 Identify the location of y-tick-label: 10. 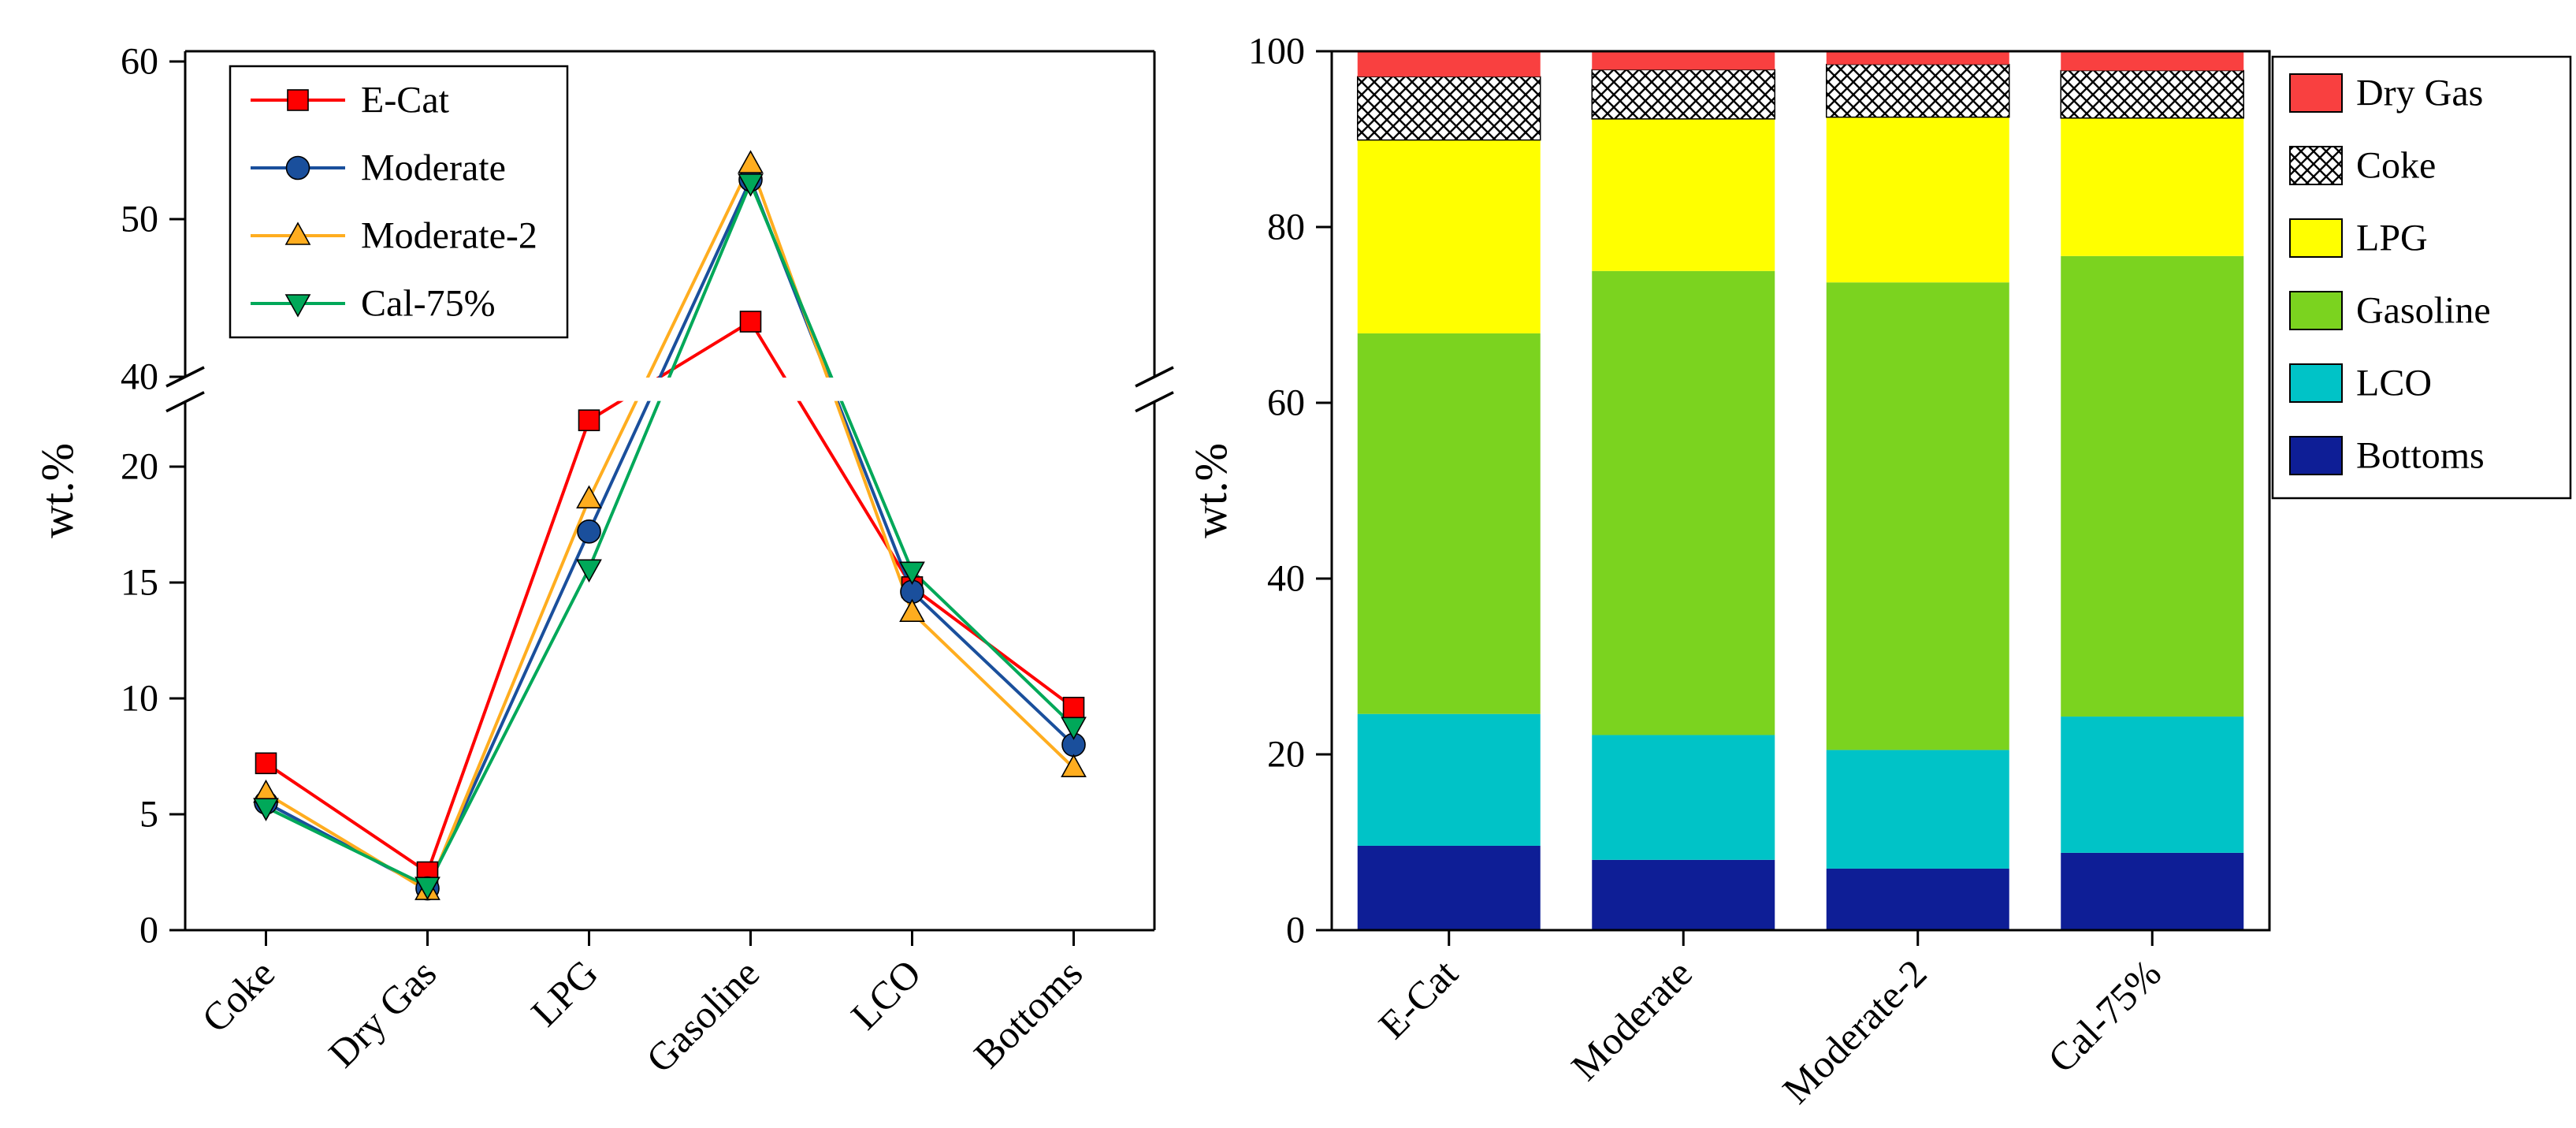
(139, 699).